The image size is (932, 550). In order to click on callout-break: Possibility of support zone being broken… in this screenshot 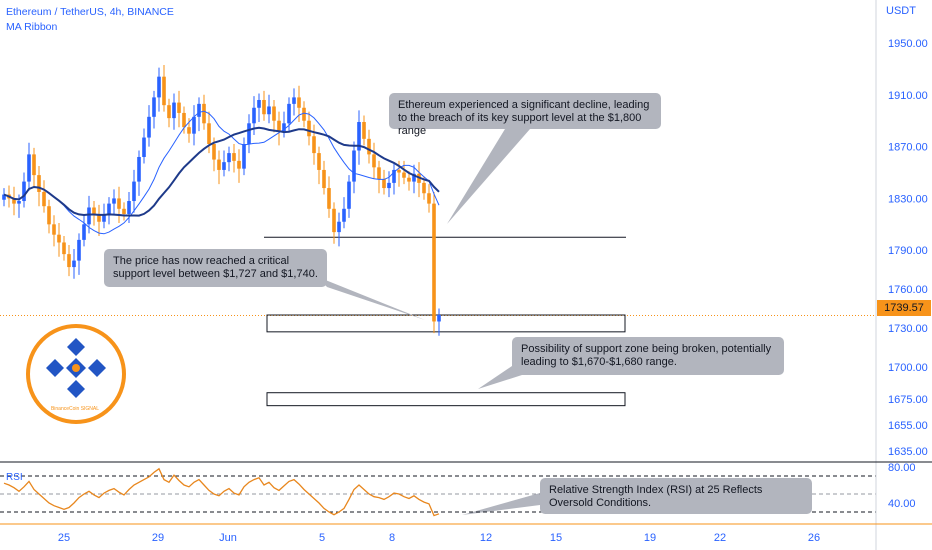, I will do `click(648, 356)`.